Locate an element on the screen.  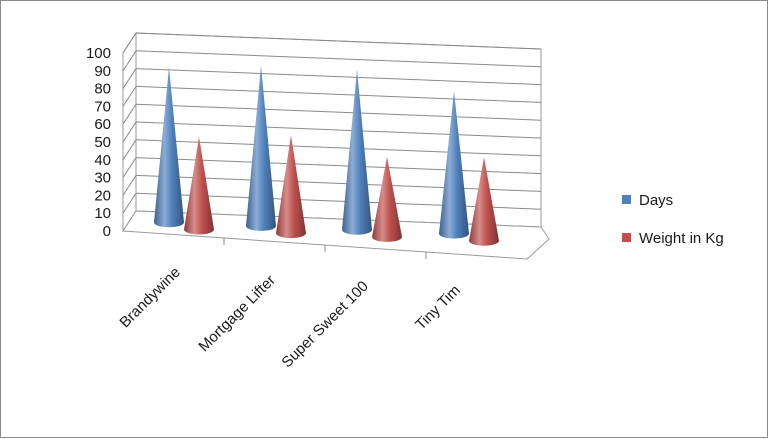
y-tick-label: 0 is located at coordinates (107, 231).